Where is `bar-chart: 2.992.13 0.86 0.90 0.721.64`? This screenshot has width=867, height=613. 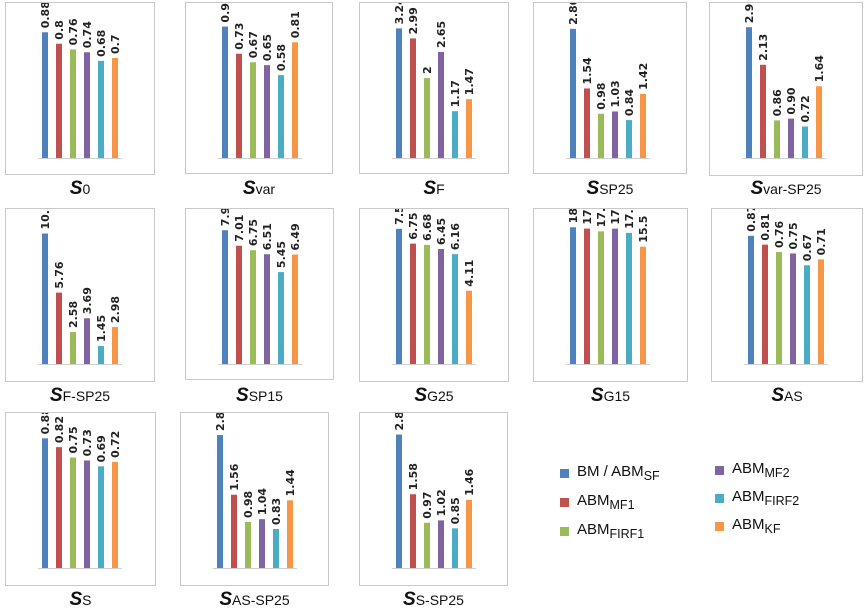 bar-chart: 2.992.13 0.86 0.90 0.721.64 is located at coordinates (784, 81).